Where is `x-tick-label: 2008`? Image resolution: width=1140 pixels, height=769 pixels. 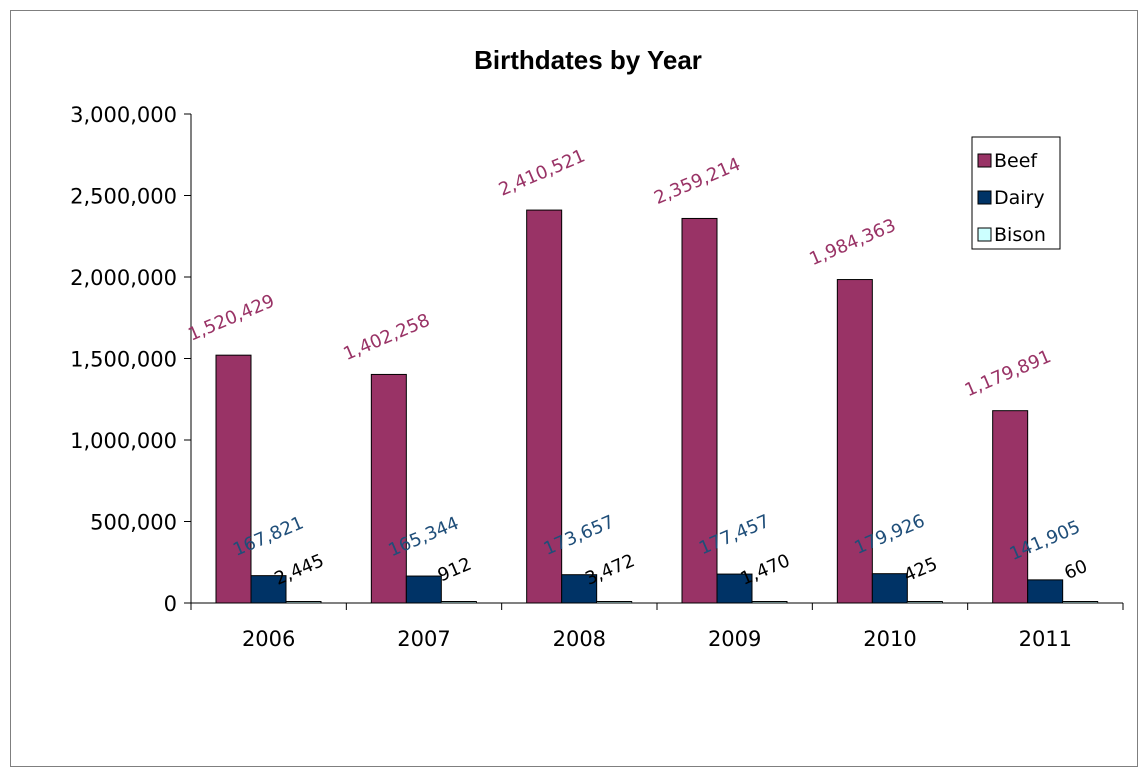
x-tick-label: 2008 is located at coordinates (579, 639).